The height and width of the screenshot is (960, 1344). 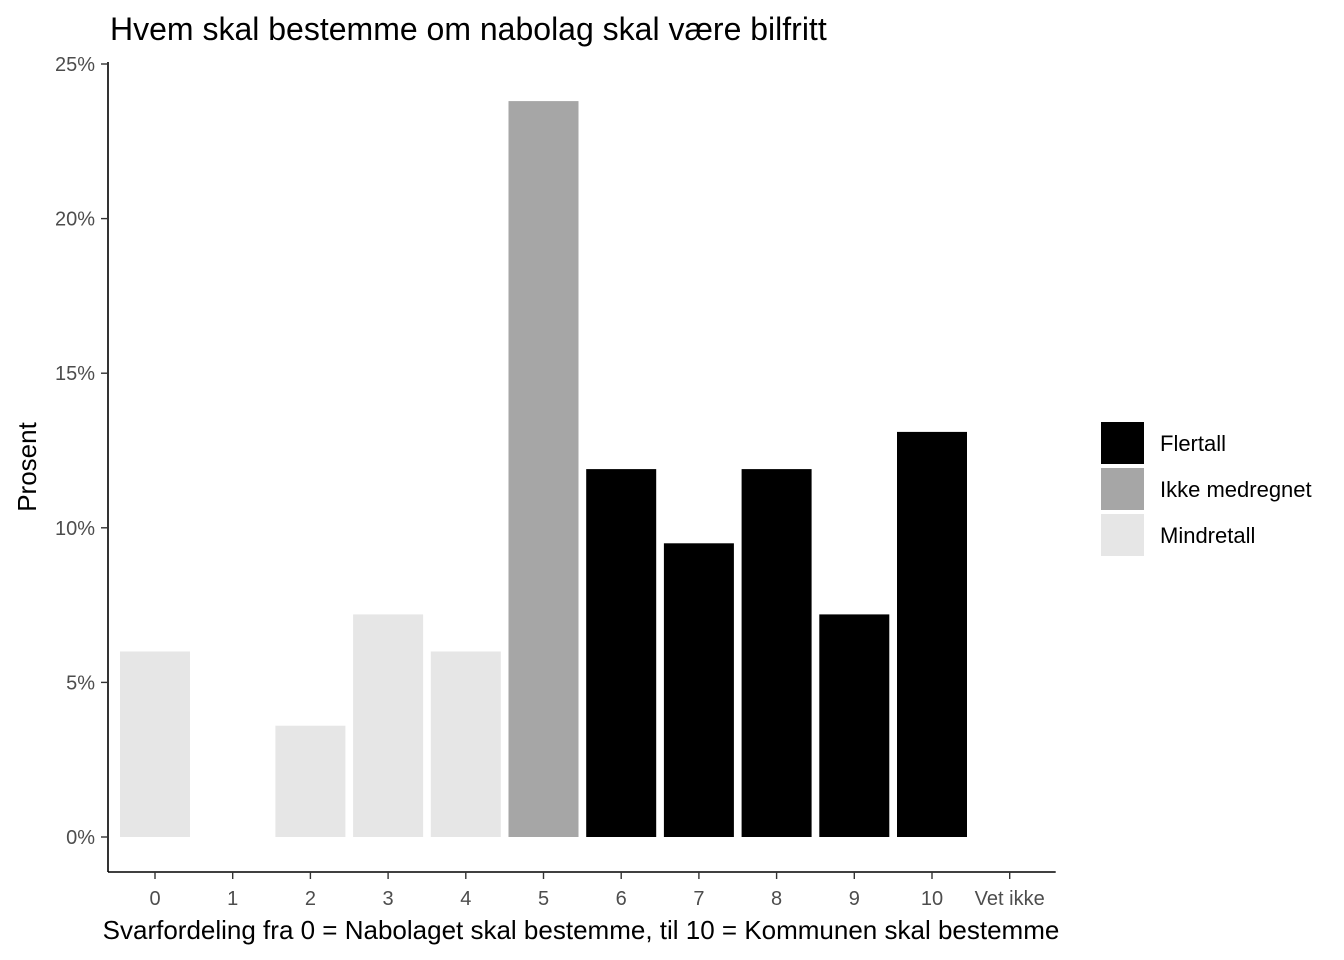 What do you see at coordinates (621, 899) in the screenshot?
I see `x-tick-label: 6` at bounding box center [621, 899].